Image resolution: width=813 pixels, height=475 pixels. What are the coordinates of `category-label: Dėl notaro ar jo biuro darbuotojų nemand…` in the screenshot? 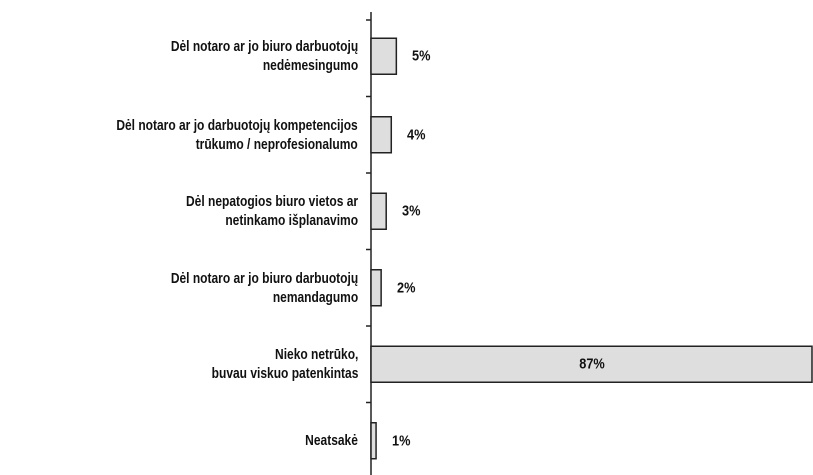 It's located at (264, 287).